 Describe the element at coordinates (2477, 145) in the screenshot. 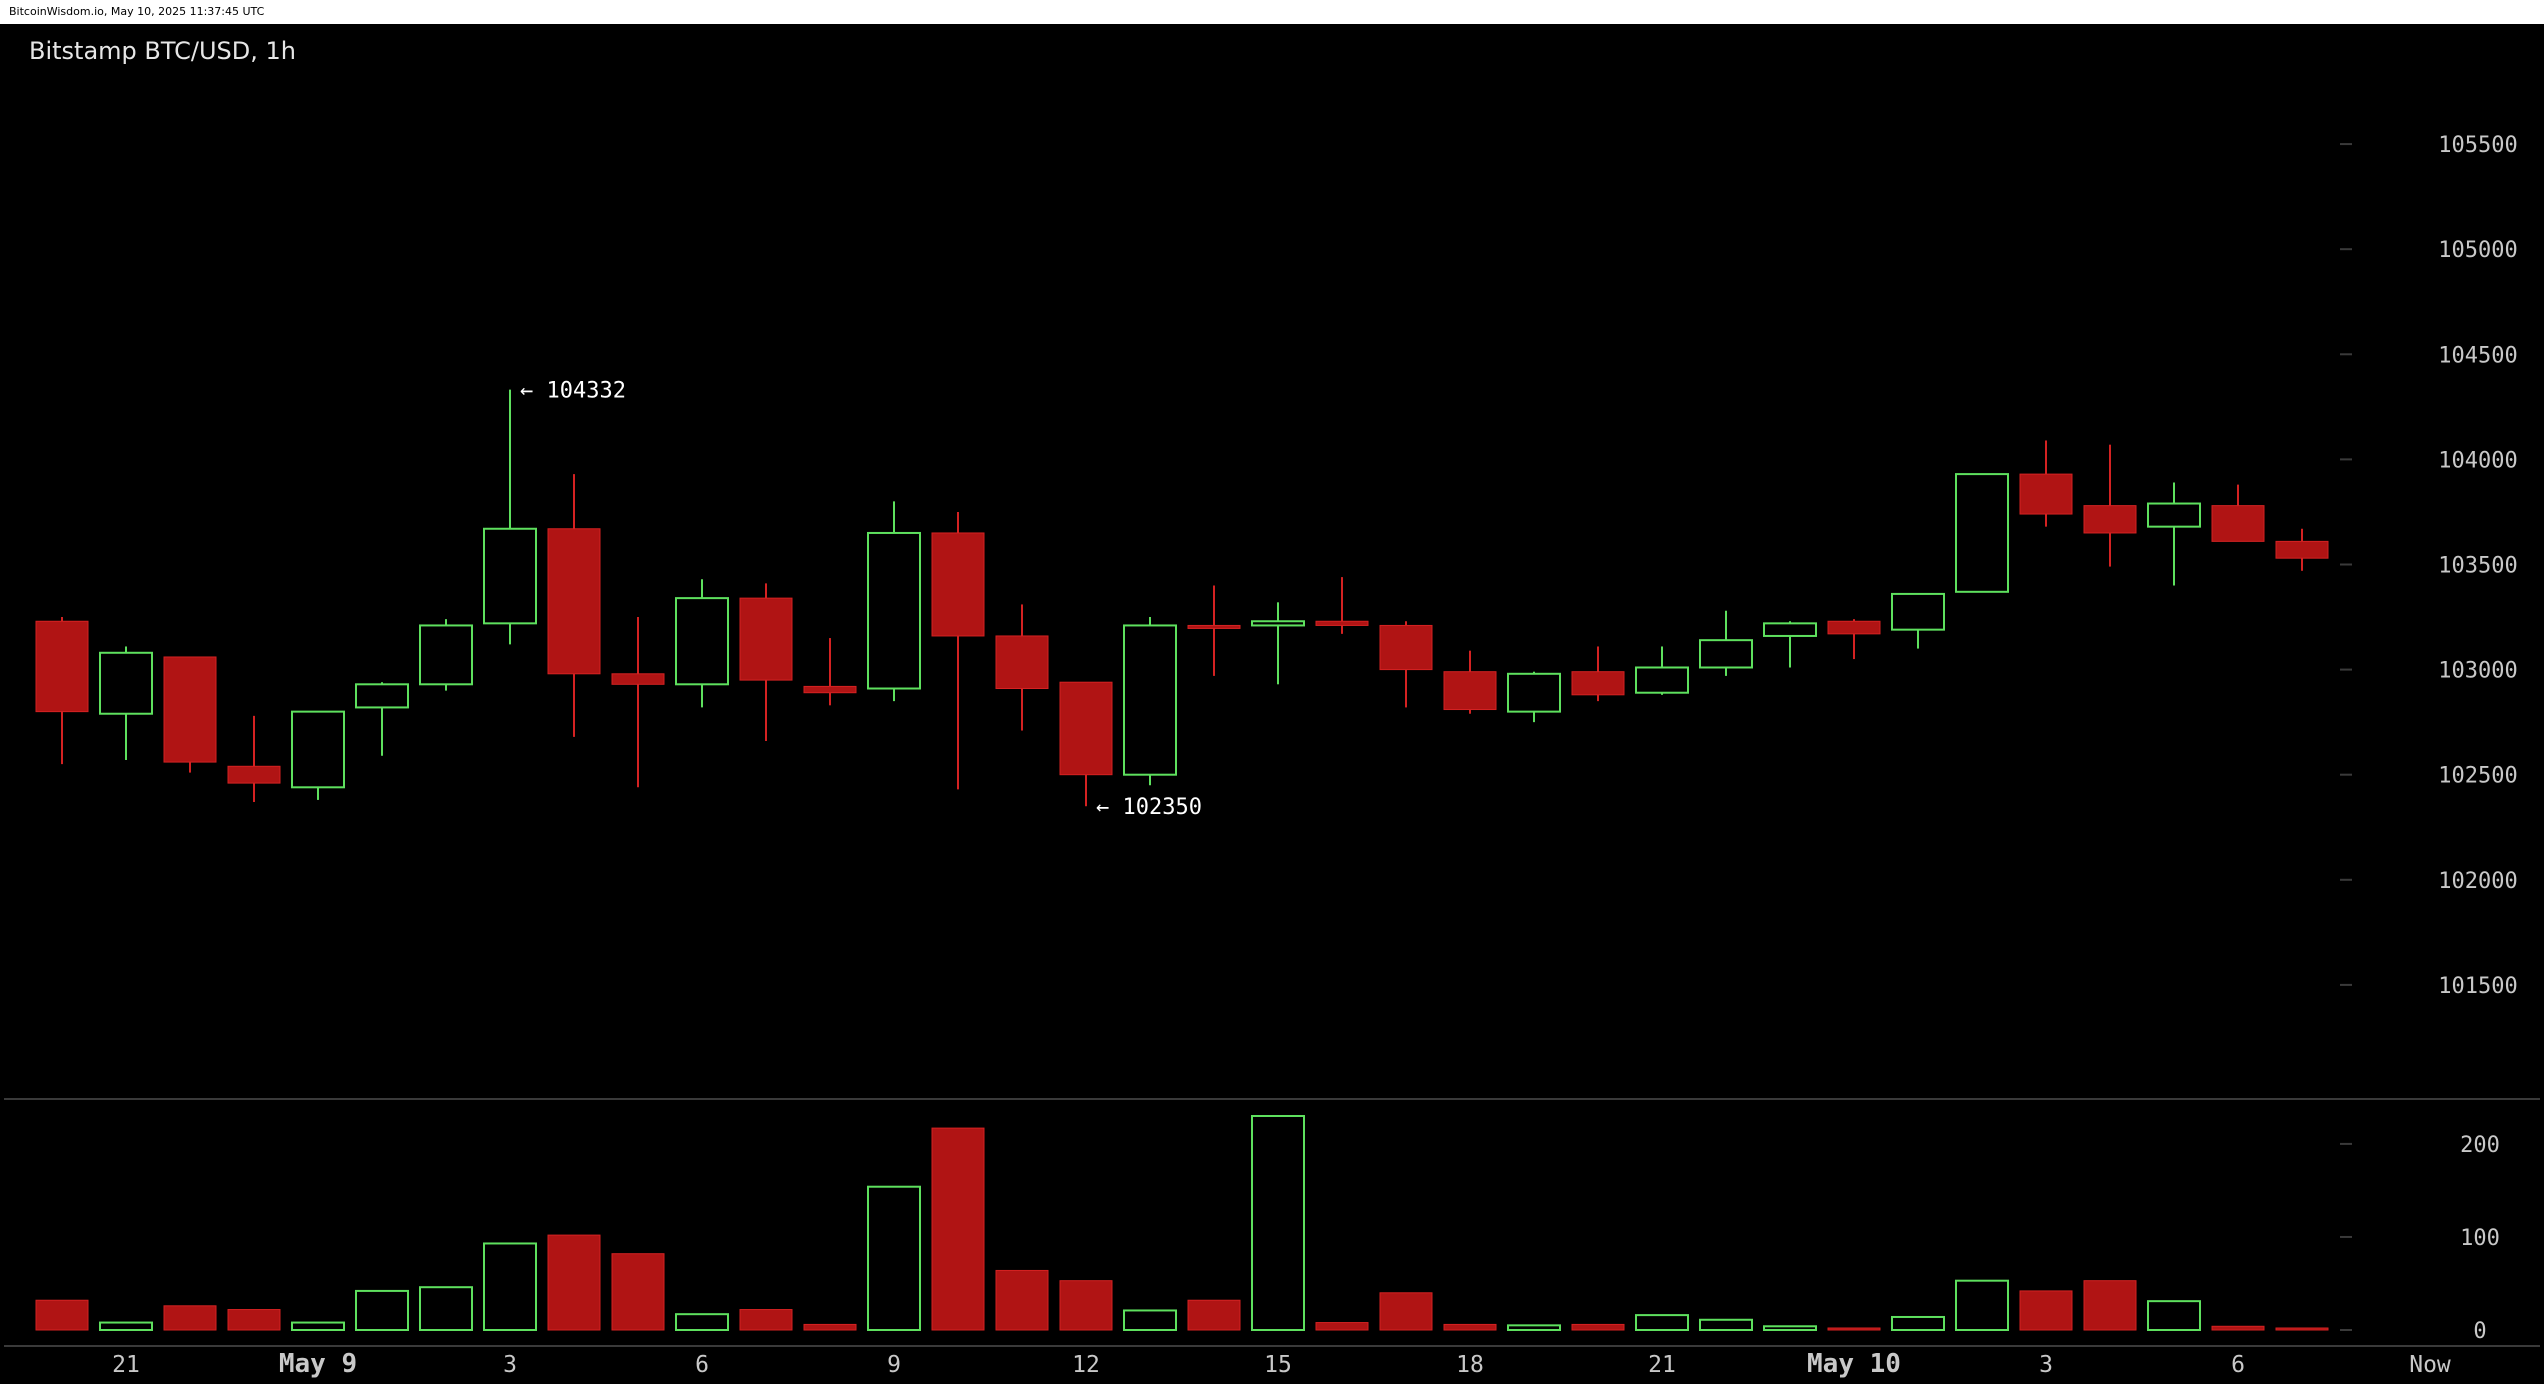

I see `price-tick-label: 105500` at that location.